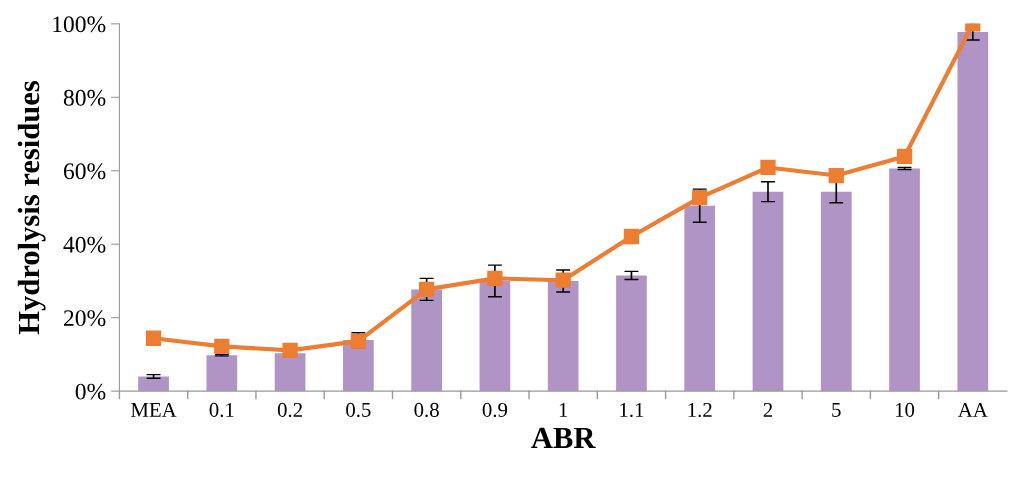 This screenshot has height=477, width=1012. Describe the element at coordinates (836, 410) in the screenshot. I see `x-tick-label: 5` at that location.